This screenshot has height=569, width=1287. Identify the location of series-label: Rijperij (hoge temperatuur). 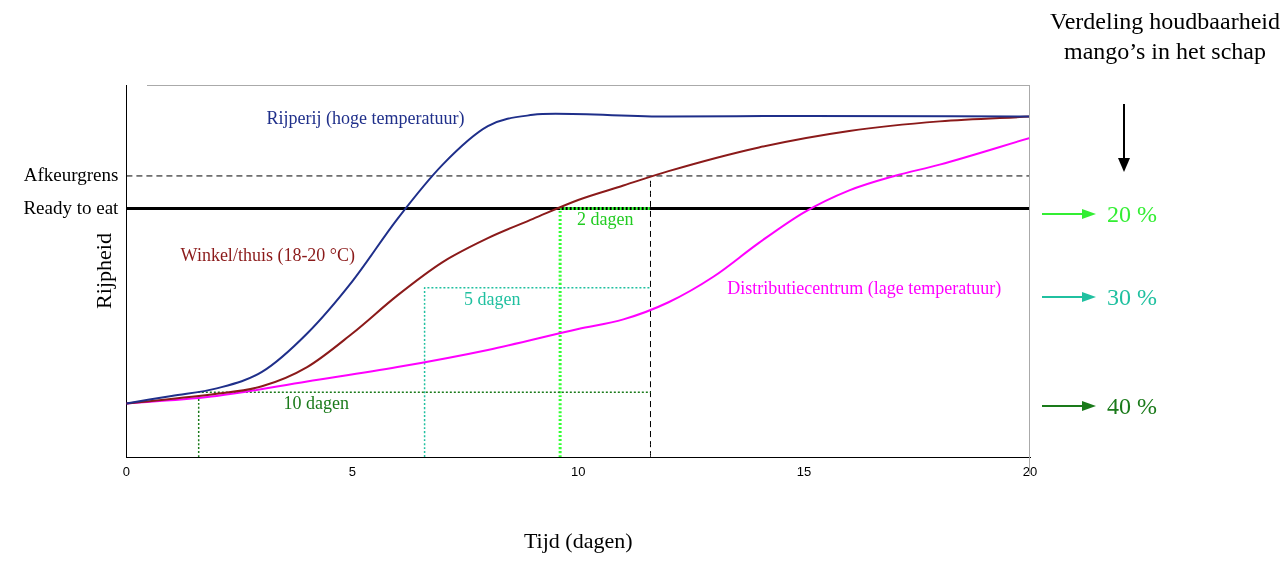
(365, 118).